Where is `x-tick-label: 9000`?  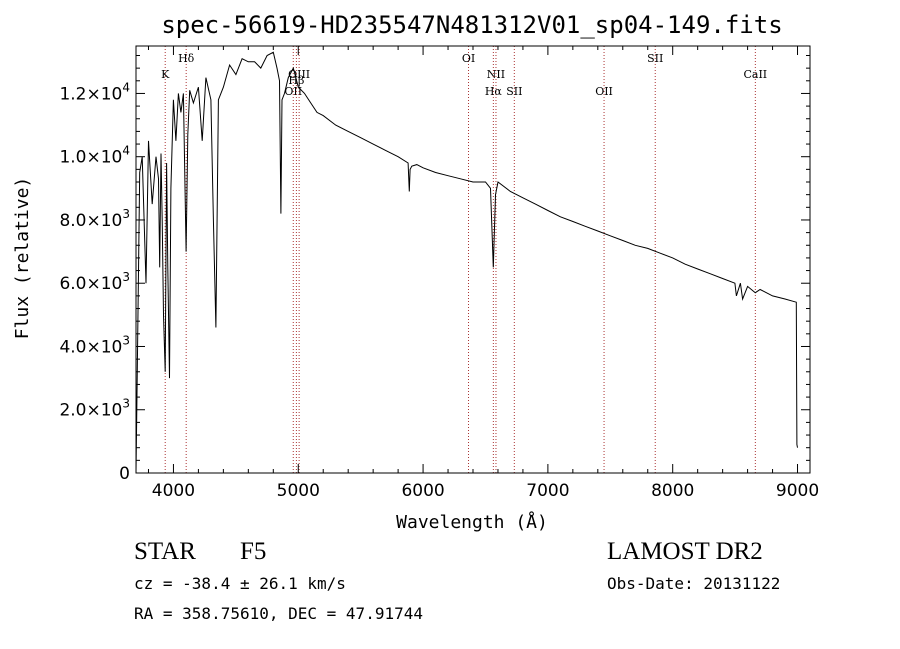 x-tick-label: 9000 is located at coordinates (797, 491).